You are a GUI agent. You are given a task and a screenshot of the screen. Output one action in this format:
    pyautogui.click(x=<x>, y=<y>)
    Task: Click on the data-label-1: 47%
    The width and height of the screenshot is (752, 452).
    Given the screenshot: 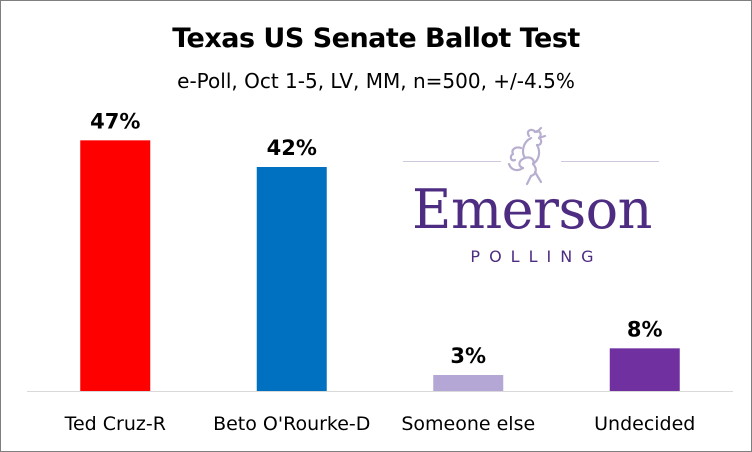 What is the action you would take?
    pyautogui.click(x=115, y=121)
    